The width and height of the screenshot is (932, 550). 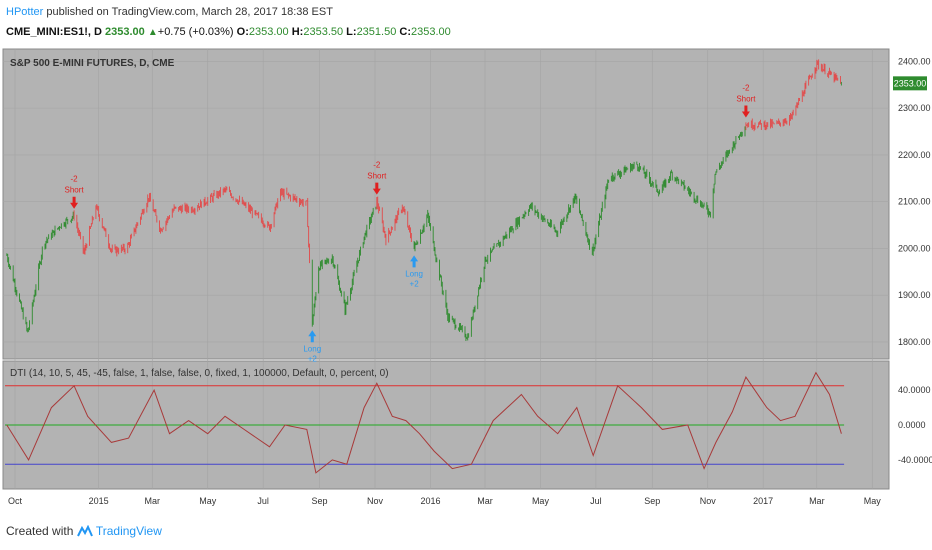 What do you see at coordinates (128, 531) in the screenshot?
I see `tradingview-brand: TradingView` at bounding box center [128, 531].